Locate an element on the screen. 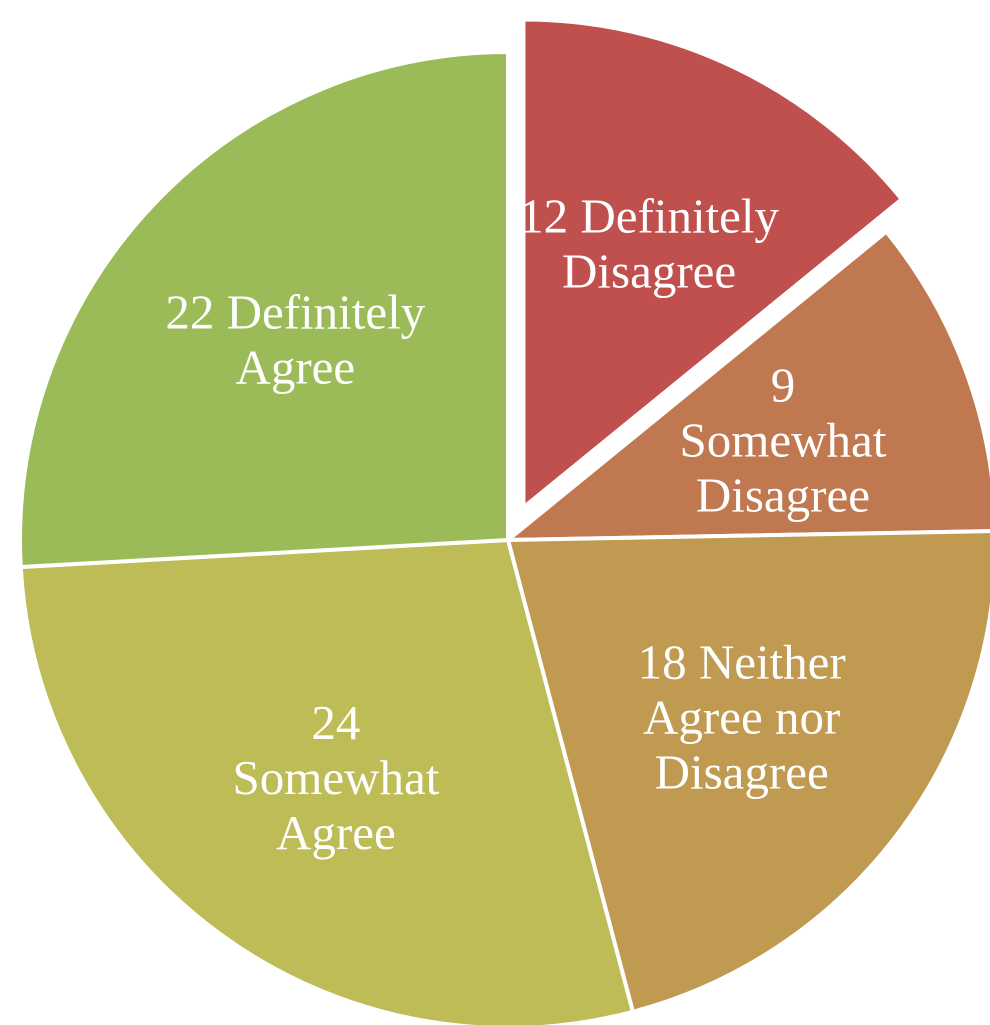 Image resolution: width=990 pixels, height=1025 pixels. pie-slice-label-line: 24 is located at coordinates (335, 722).